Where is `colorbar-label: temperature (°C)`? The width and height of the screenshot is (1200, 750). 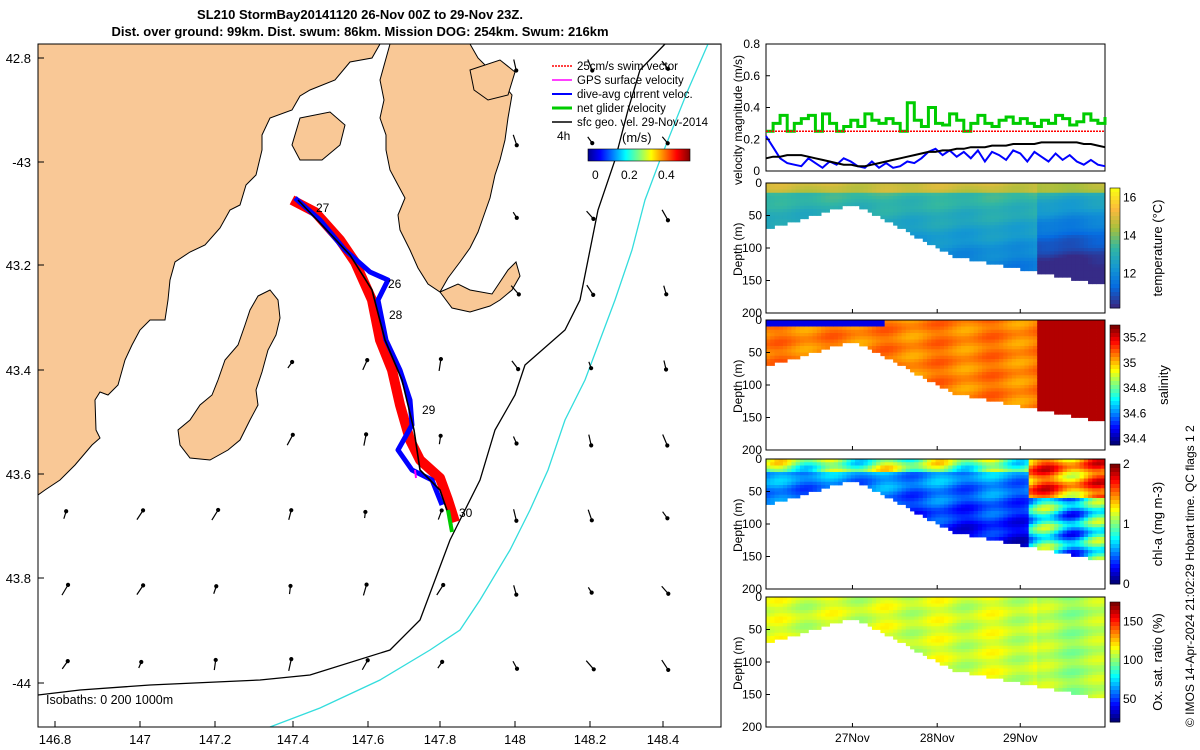 colorbar-label: temperature (°C) is located at coordinates (1157, 248).